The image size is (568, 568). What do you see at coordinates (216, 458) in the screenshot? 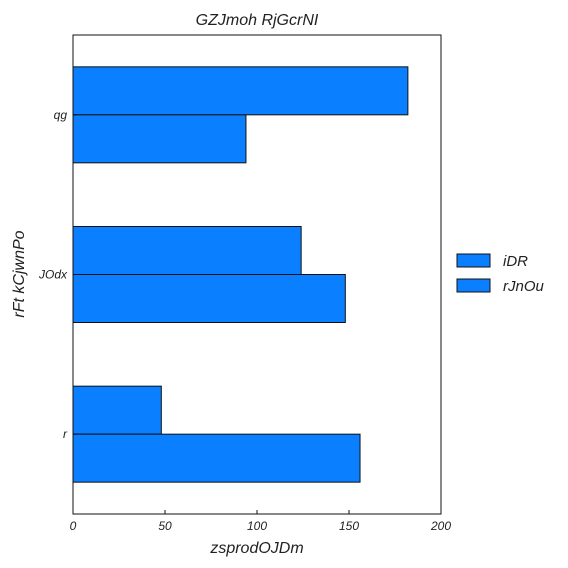
I see `bar-rJnOu-r` at bounding box center [216, 458].